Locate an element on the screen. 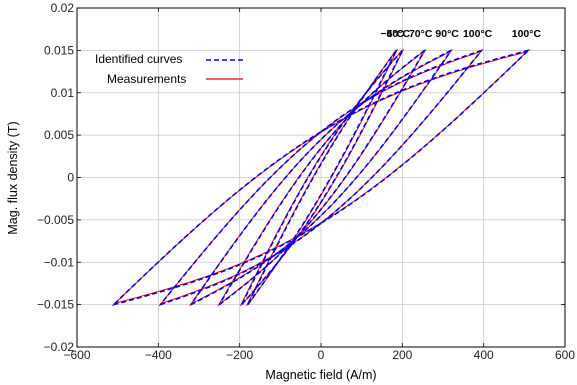 This screenshot has height=385, width=577. y-tick-label: −0.02 is located at coordinates (59, 347).